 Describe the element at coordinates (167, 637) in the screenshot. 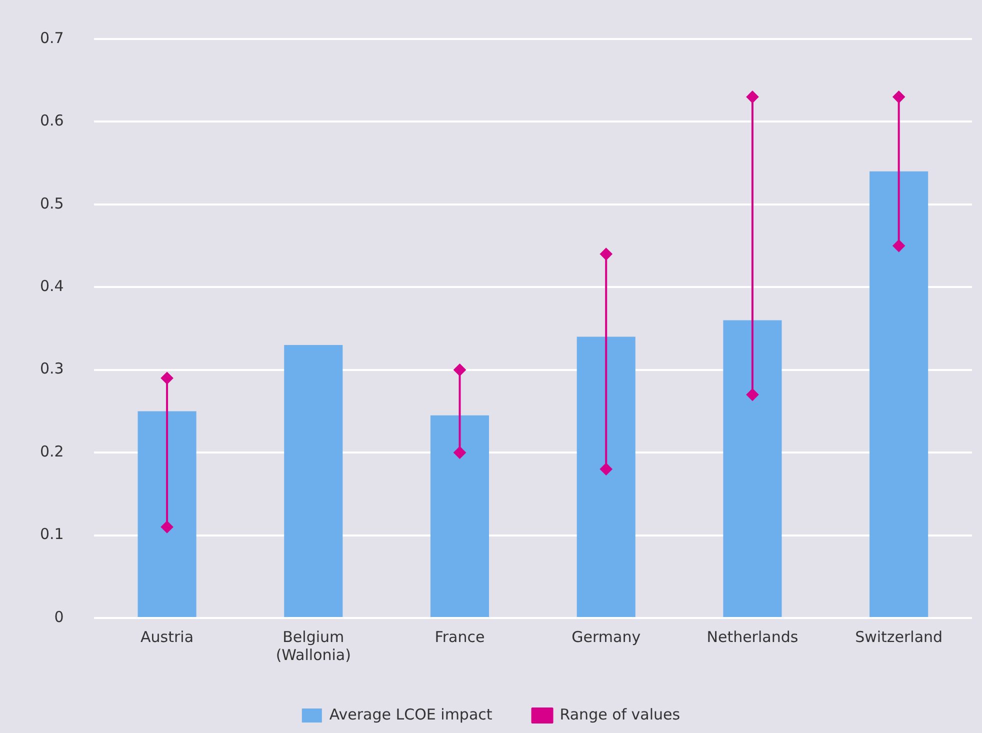

I see `x-tick-label: Austria` at that location.